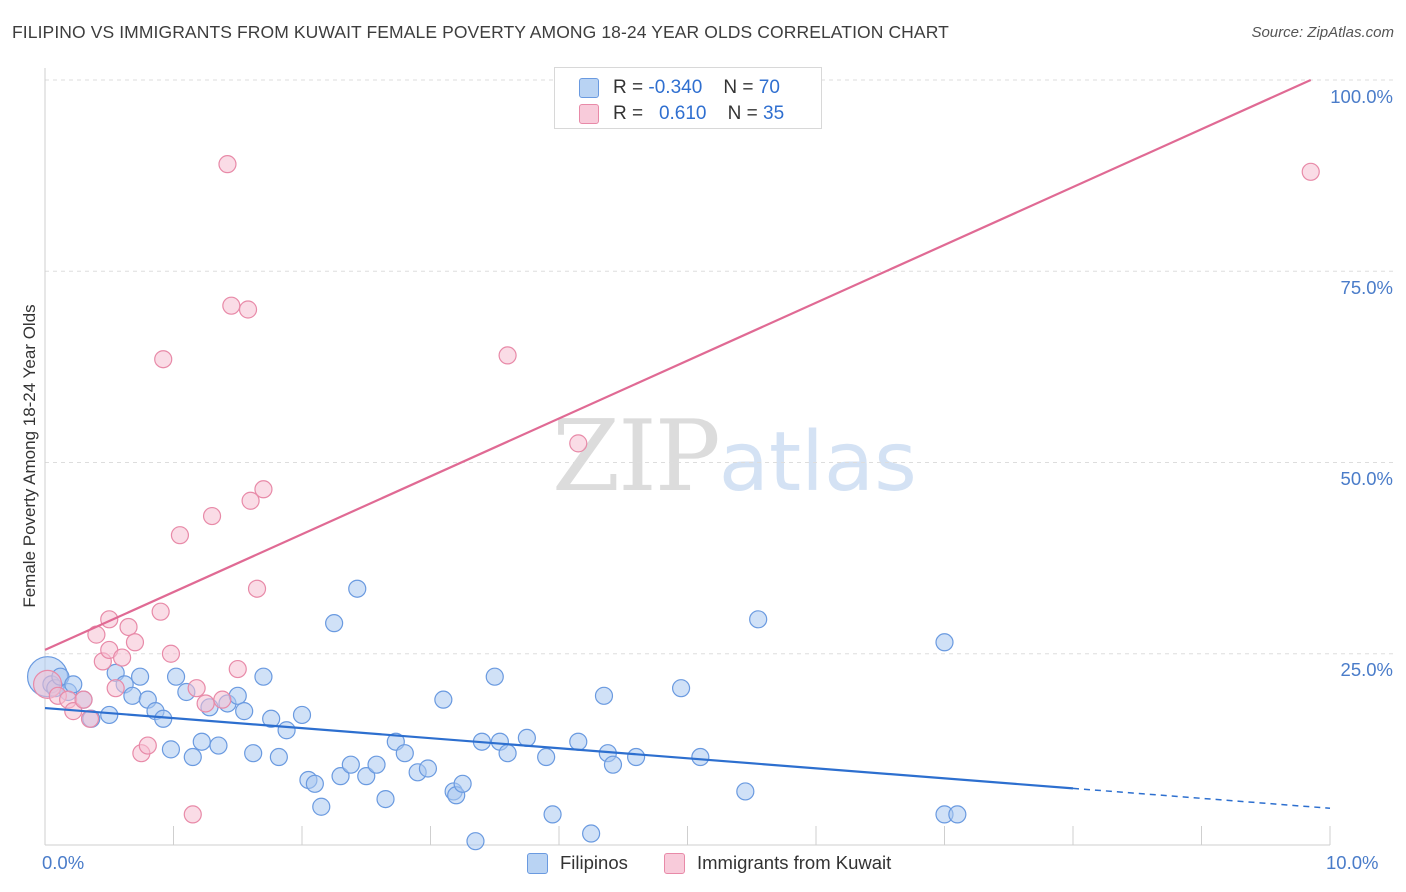 The height and width of the screenshot is (892, 1406). What do you see at coordinates (682, 113) in the screenshot?
I see `legend-r-value: 0.610` at bounding box center [682, 113].